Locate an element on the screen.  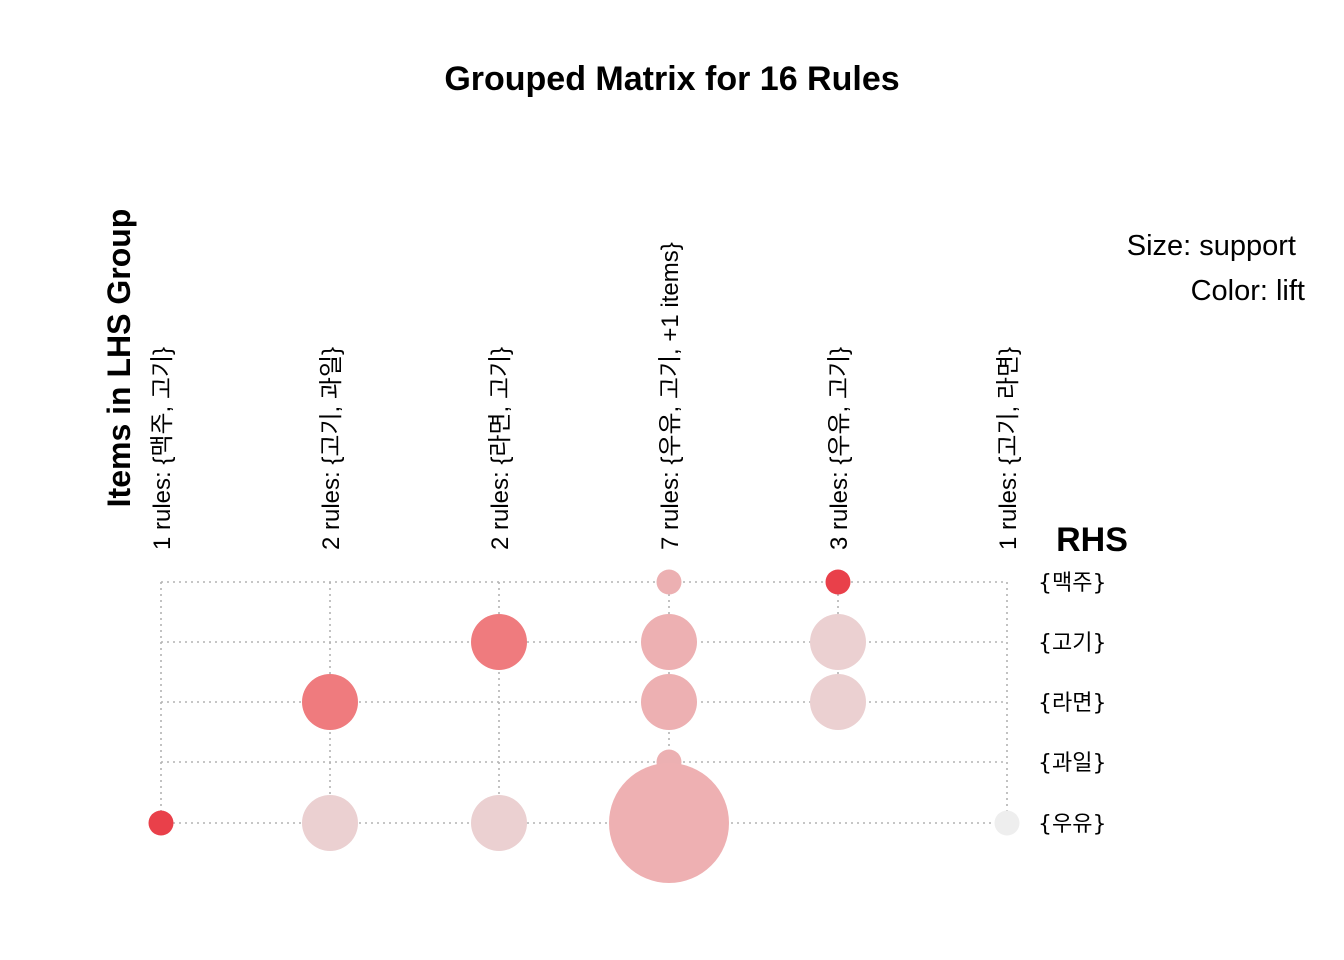
rhs-item-label: {맥주} is located at coordinates (1072, 583).